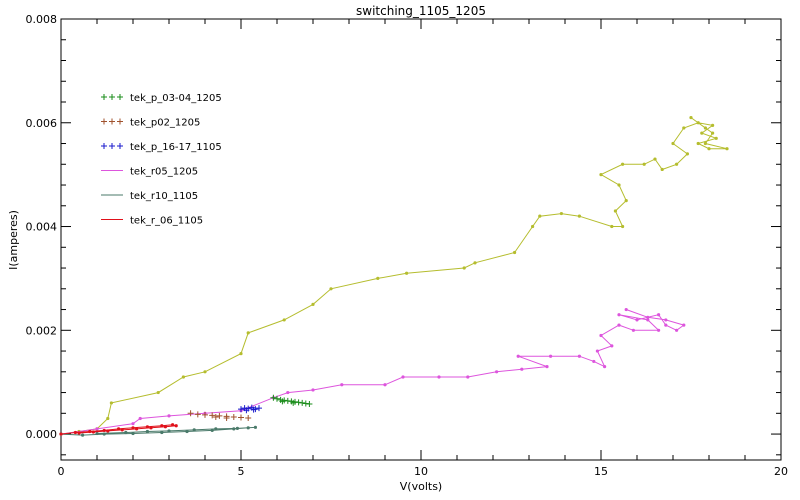  I want to click on x-tick-label: 15, so click(601, 471).